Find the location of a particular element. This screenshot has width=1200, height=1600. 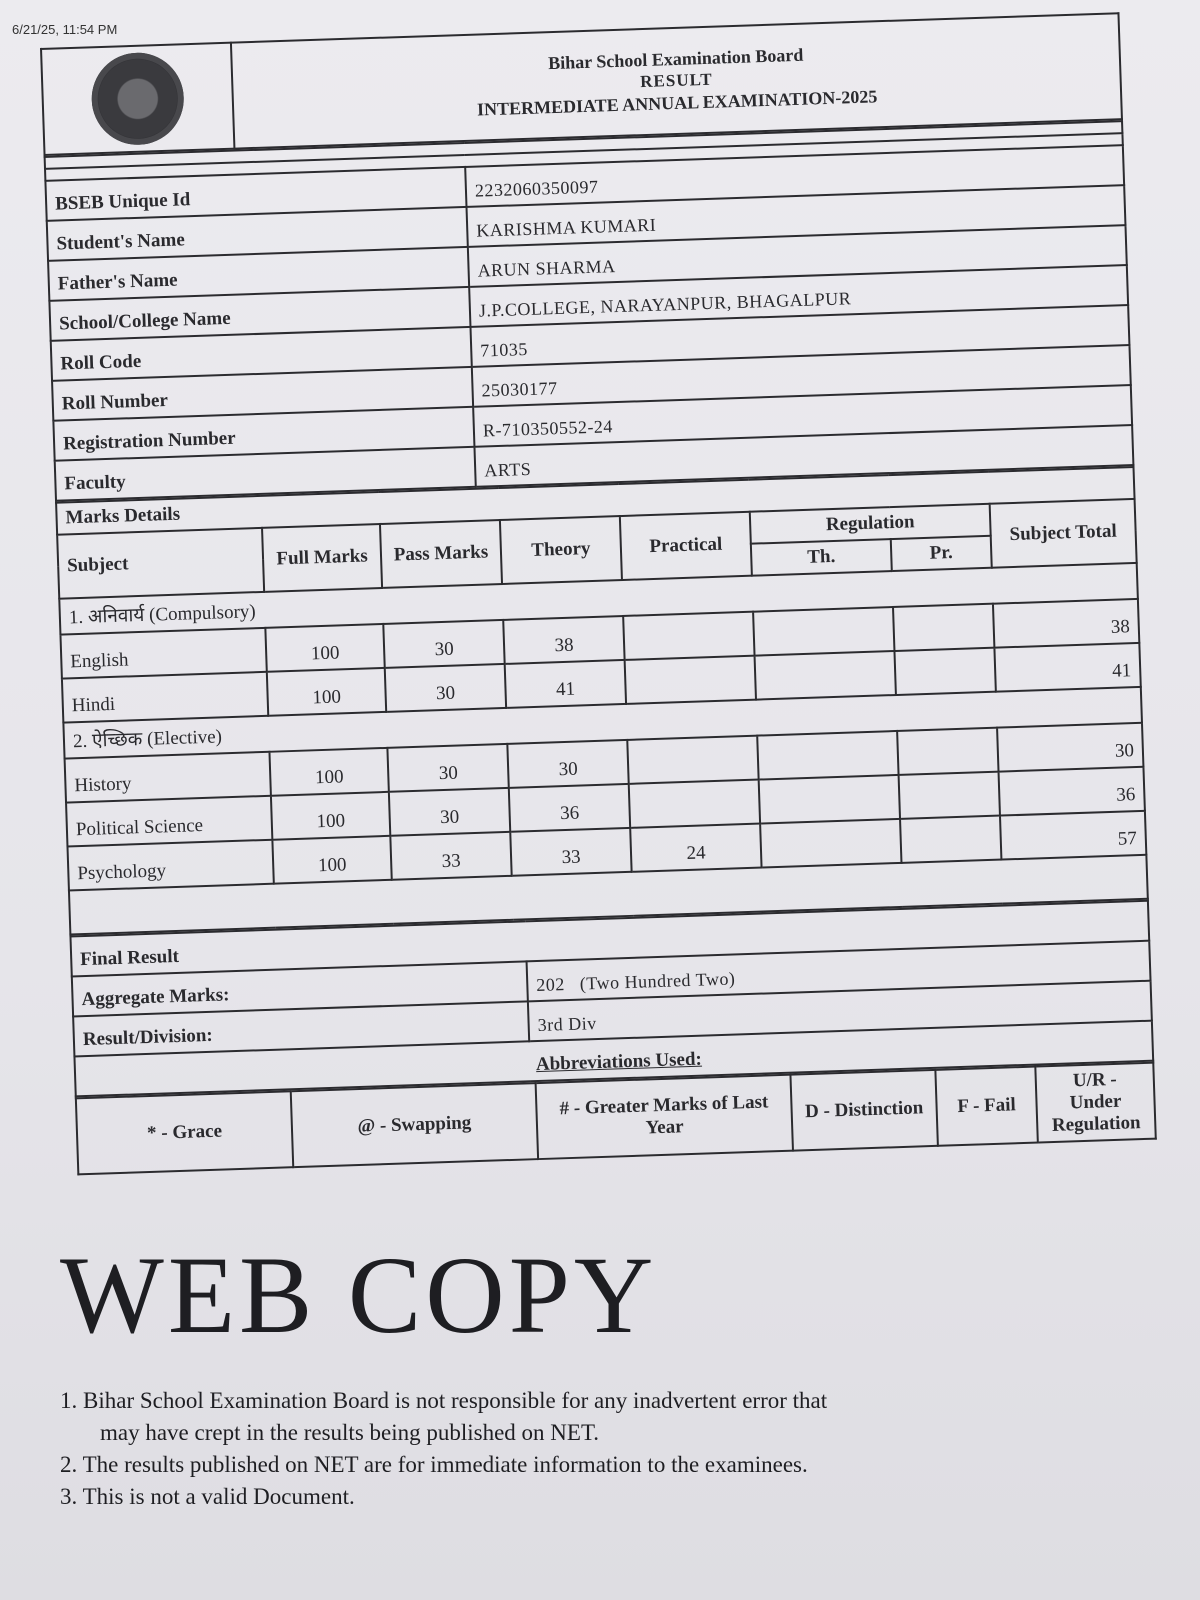

print-timestamp: 6/21/25, 11:54 PM is located at coordinates (65, 29).